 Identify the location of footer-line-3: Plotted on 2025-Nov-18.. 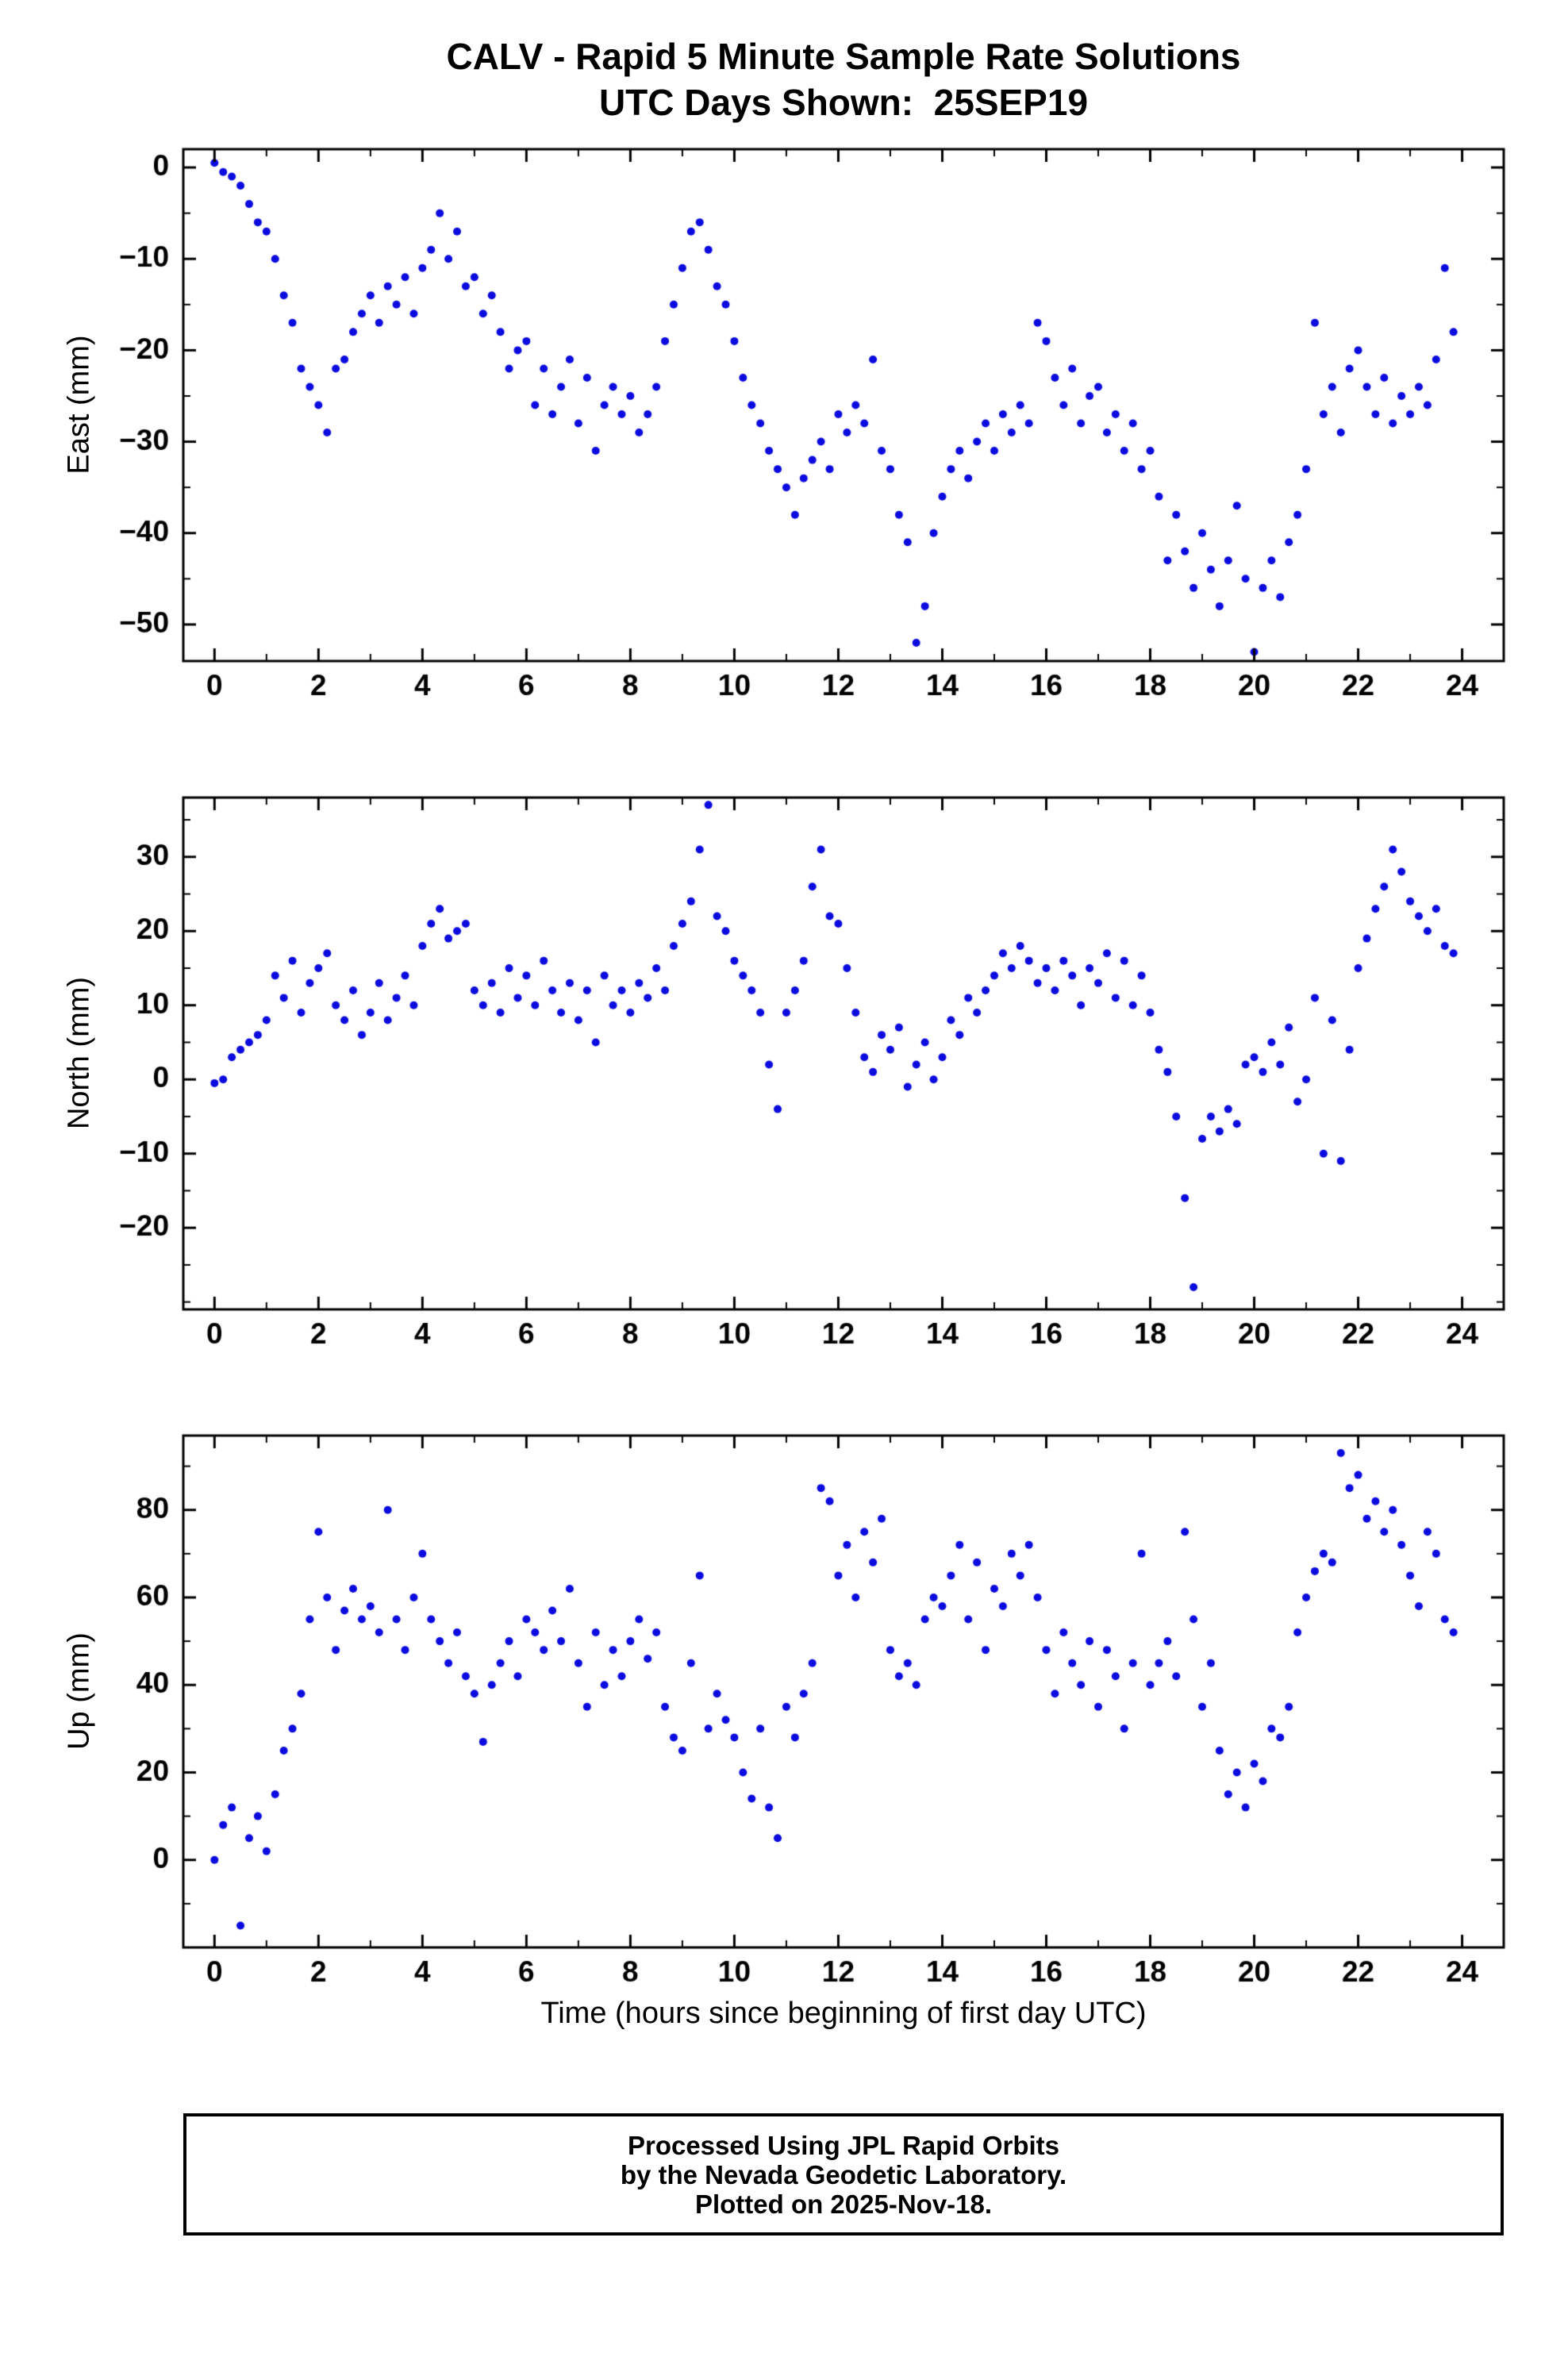
(843, 2204).